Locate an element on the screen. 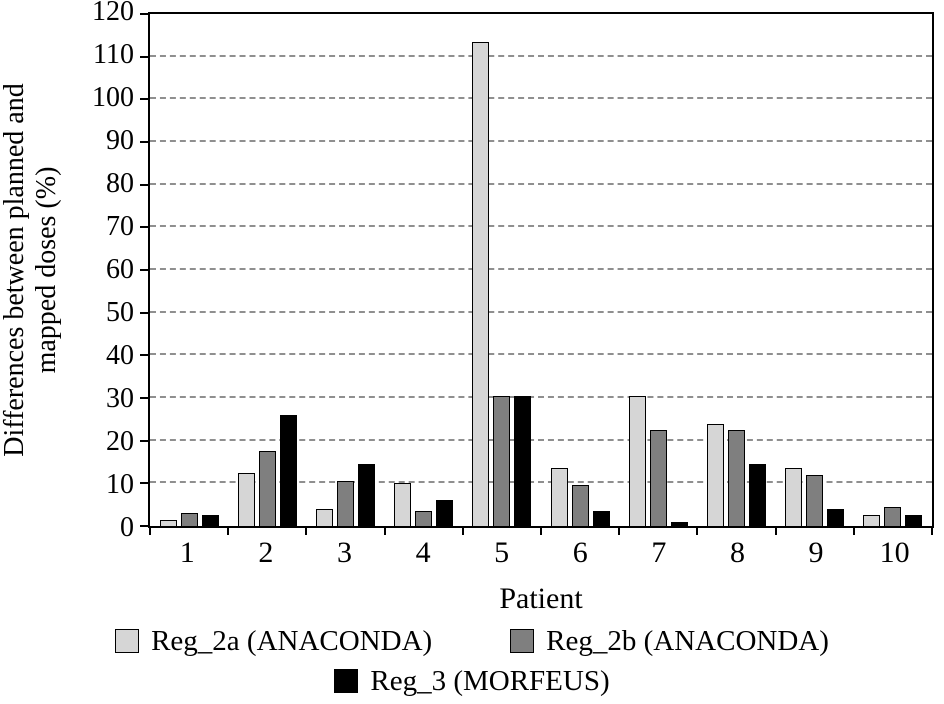 Image resolution: width=944 pixels, height=704 pixels. y-tick-label-120: 120 is located at coordinates (113, 13).